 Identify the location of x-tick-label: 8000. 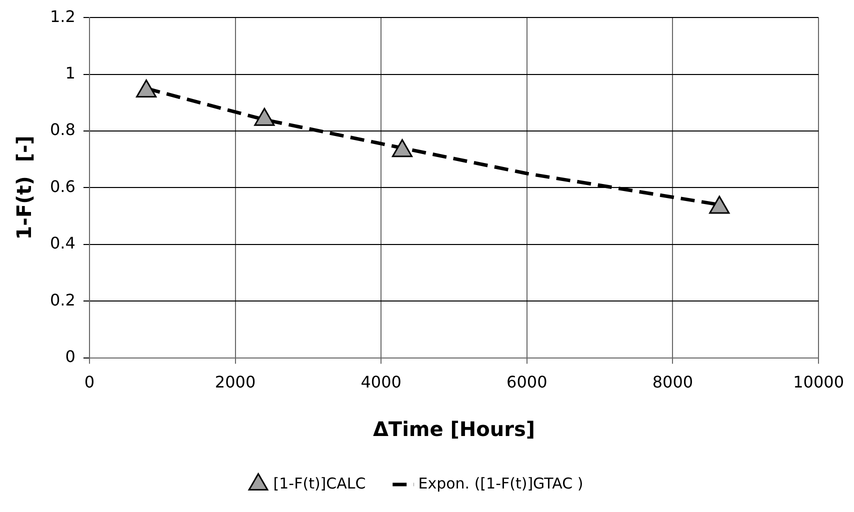
(673, 382).